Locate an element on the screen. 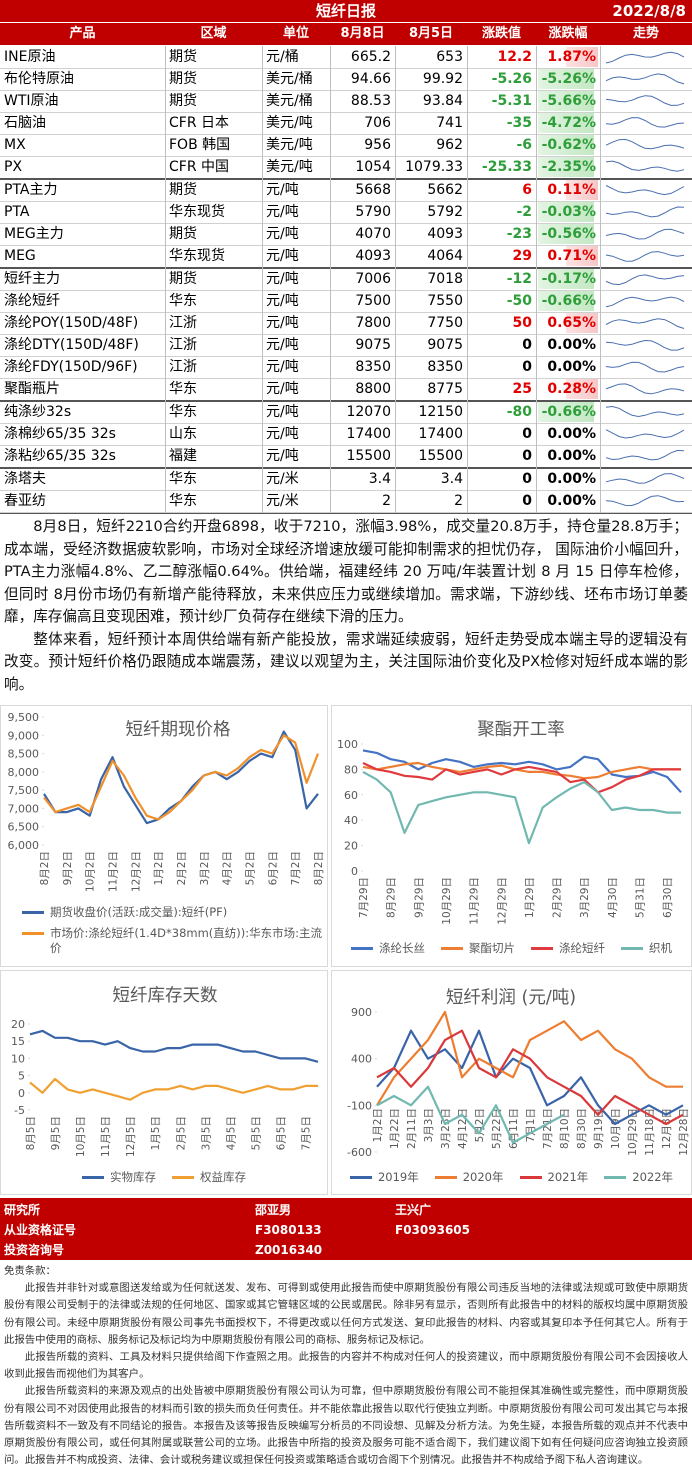  x-tick-label: 1月22日 is located at coordinates (395, 1128).